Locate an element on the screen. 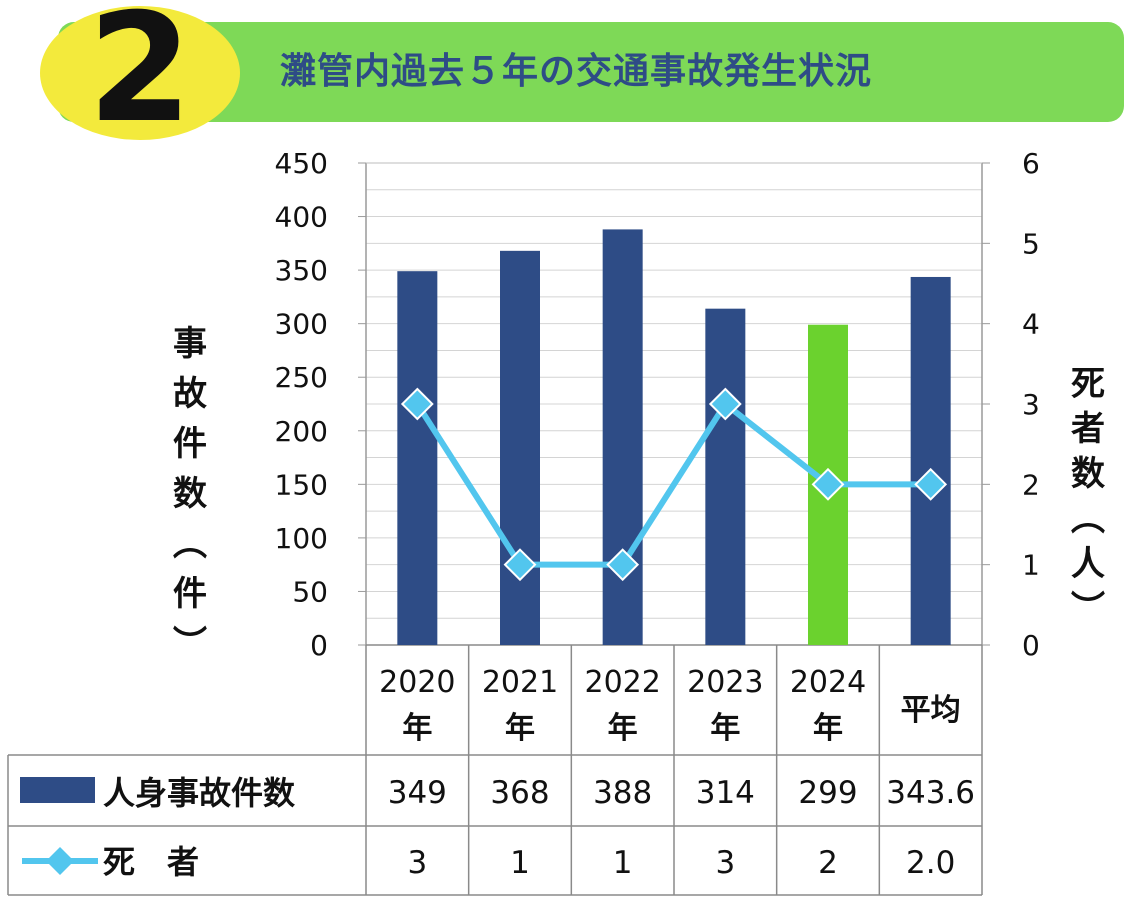 This screenshot has height=900, width=1129. left-tick-label: 250 is located at coordinates (301, 377).